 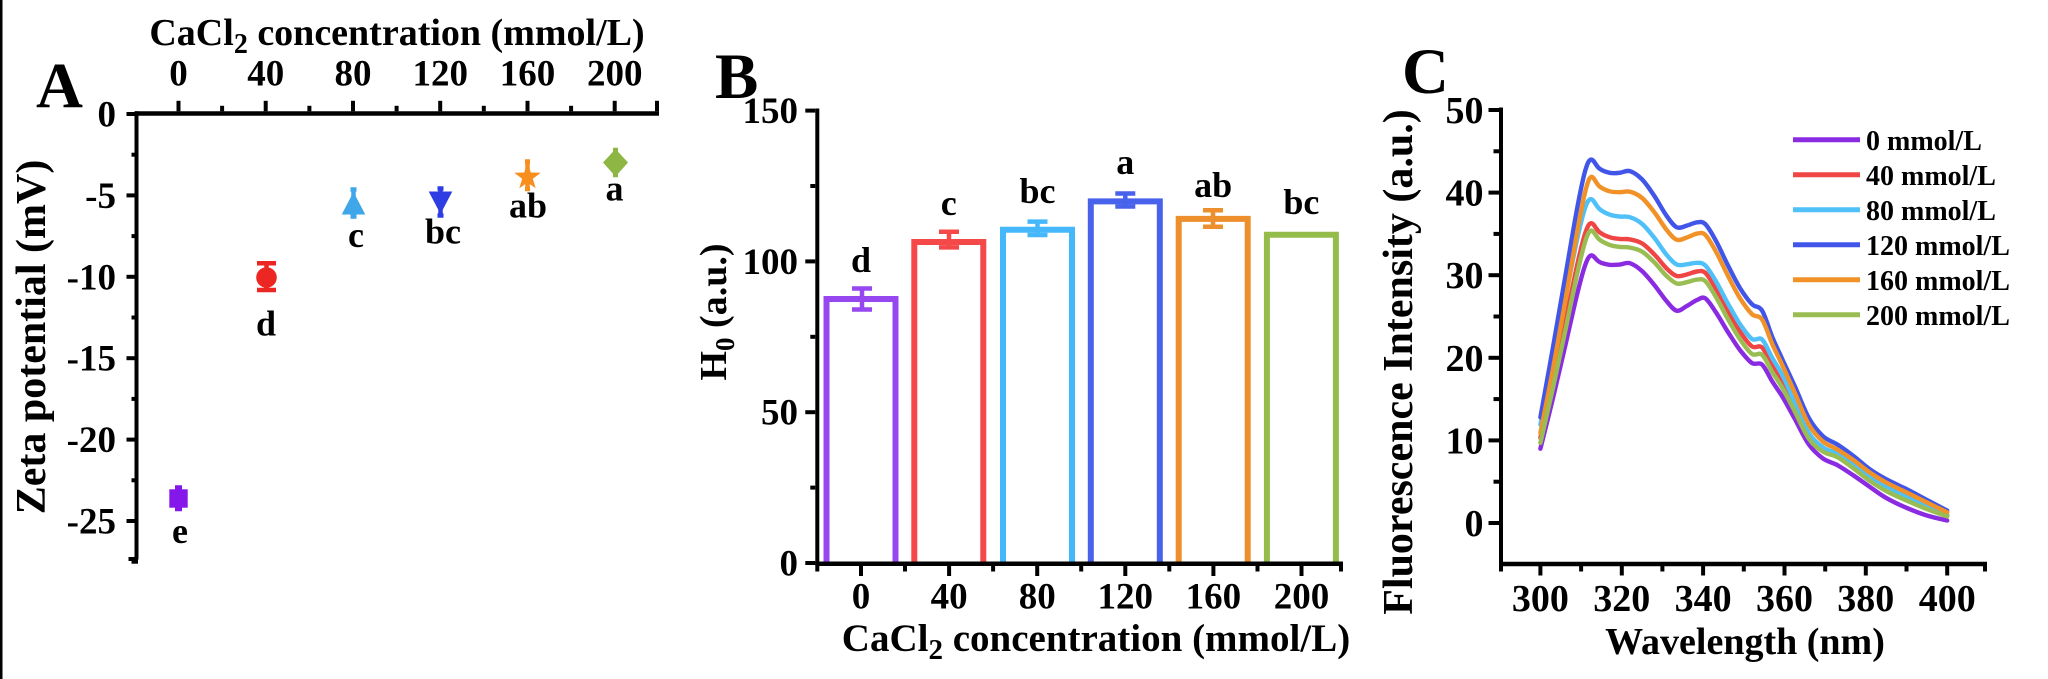 I want to click on svg-text: -15, so click(x=91, y=359).